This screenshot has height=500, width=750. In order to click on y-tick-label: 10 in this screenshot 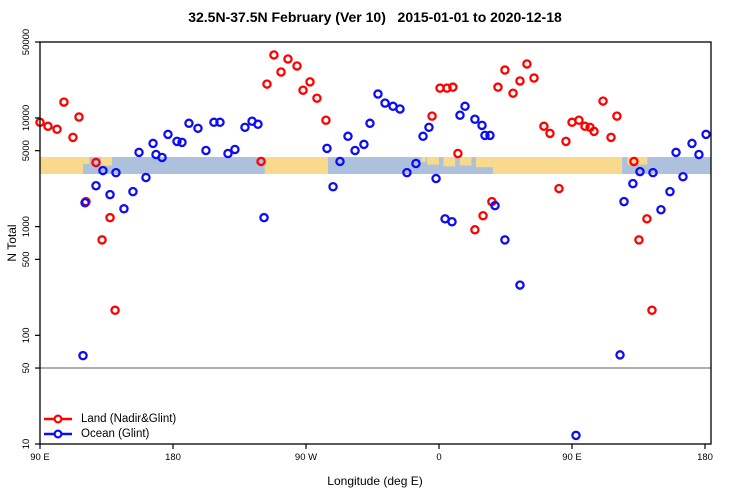, I will do `click(26, 444)`.